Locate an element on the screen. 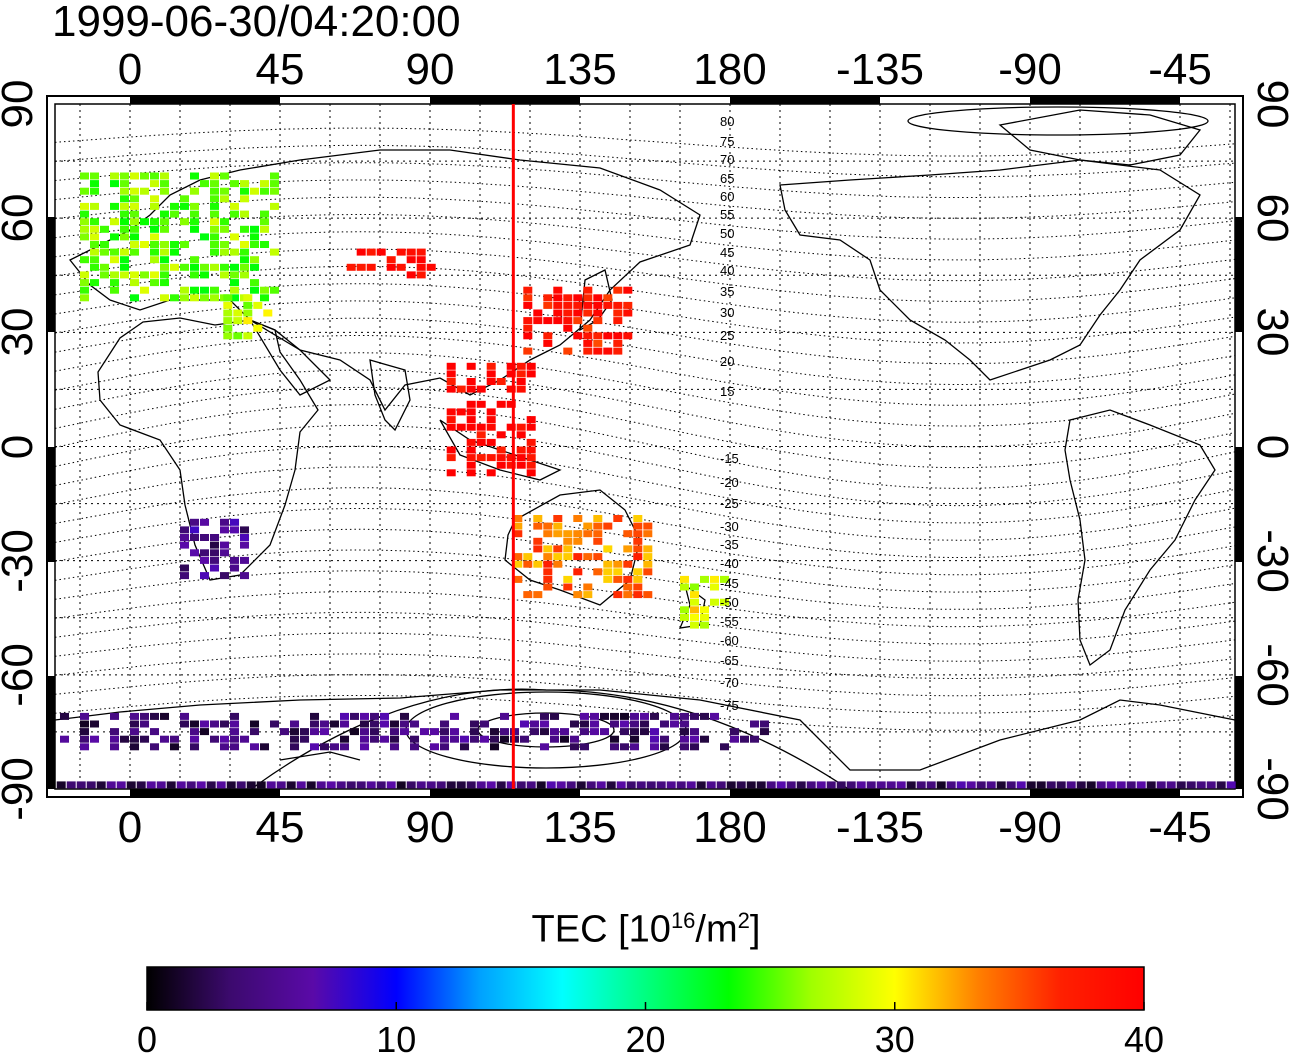 The image size is (1292, 1057). contour-label: 35 is located at coordinates (727, 291).